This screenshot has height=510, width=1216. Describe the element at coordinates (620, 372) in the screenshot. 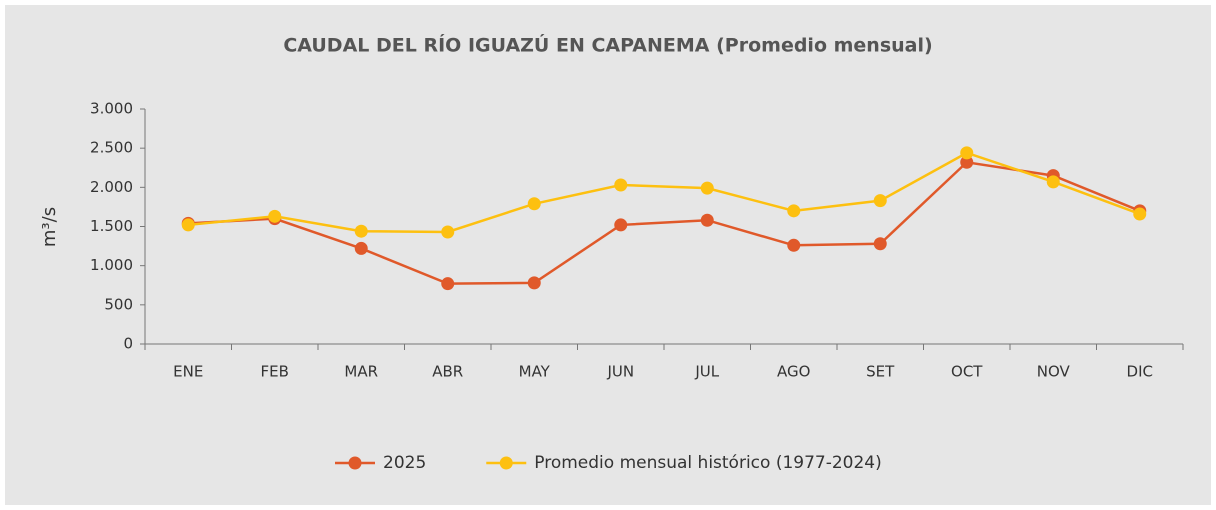

I see `x-tick-label: JUN` at that location.